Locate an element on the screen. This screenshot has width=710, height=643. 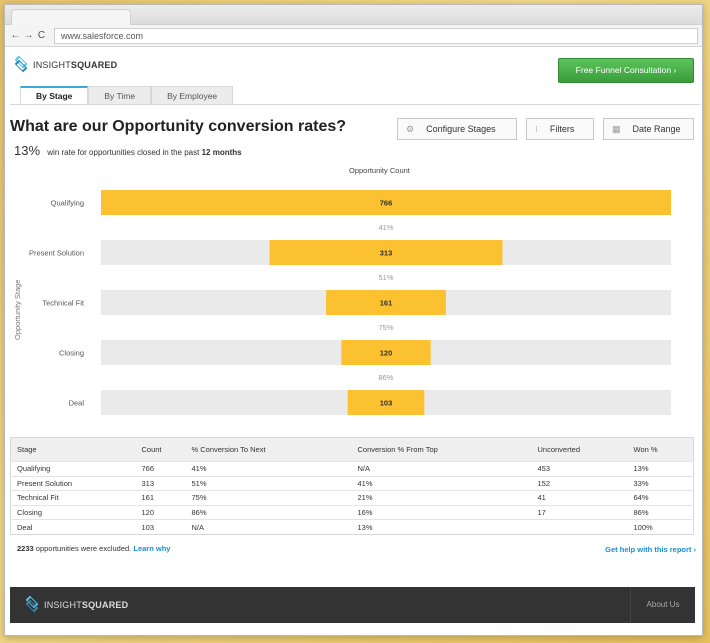
table-row: Closing 120 86% 16% 17 86% is located at coordinates (352, 512).